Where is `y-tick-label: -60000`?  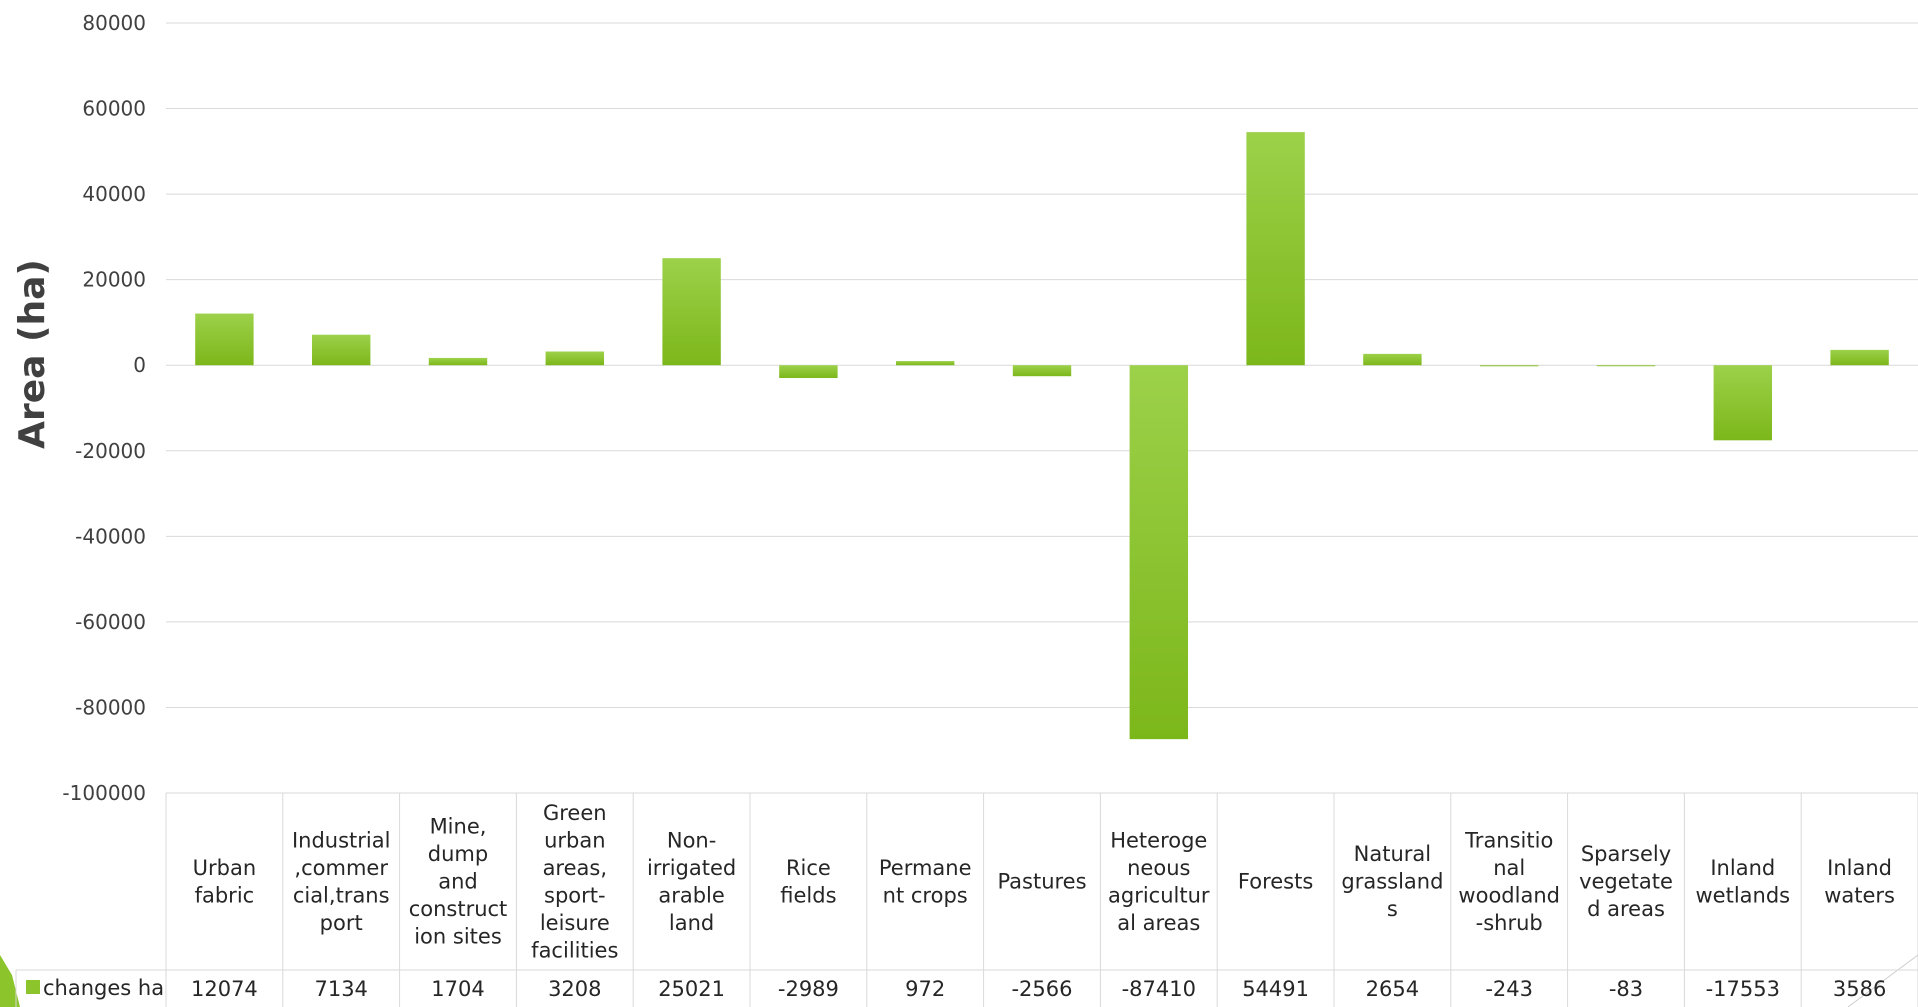
y-tick-label: -60000 is located at coordinates (110, 622).